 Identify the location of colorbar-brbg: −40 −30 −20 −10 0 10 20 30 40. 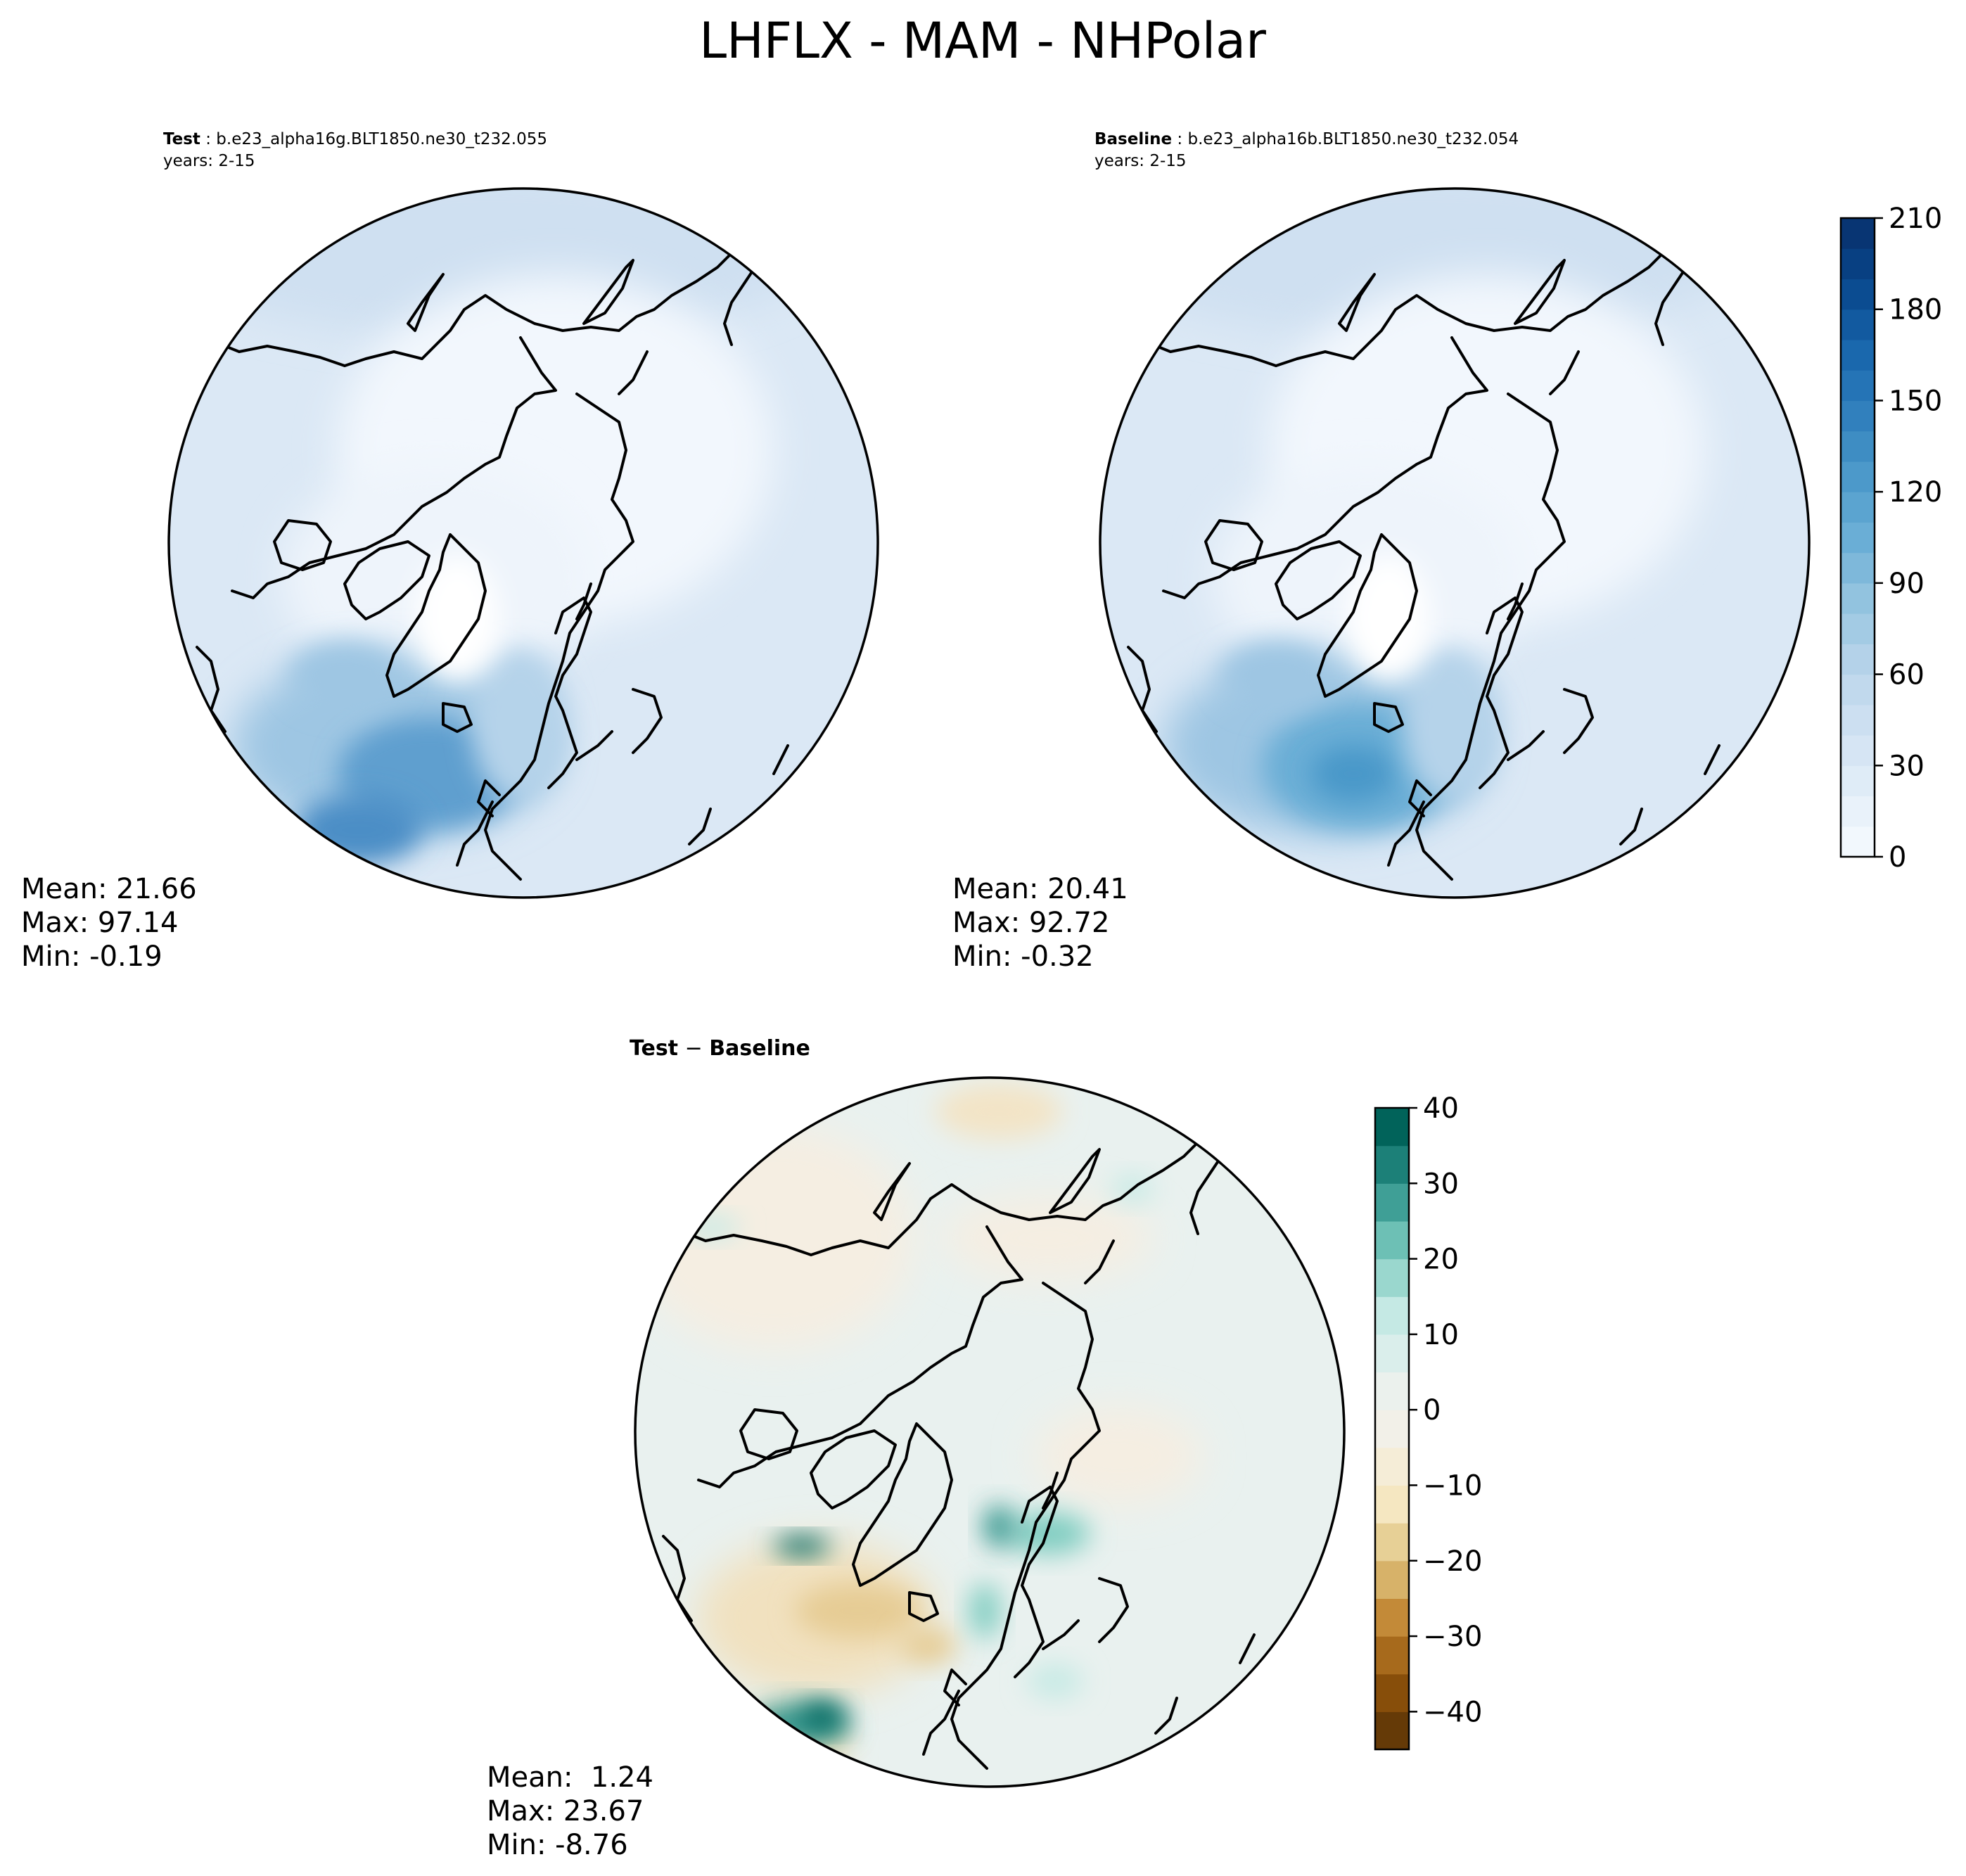
(1428, 1421).